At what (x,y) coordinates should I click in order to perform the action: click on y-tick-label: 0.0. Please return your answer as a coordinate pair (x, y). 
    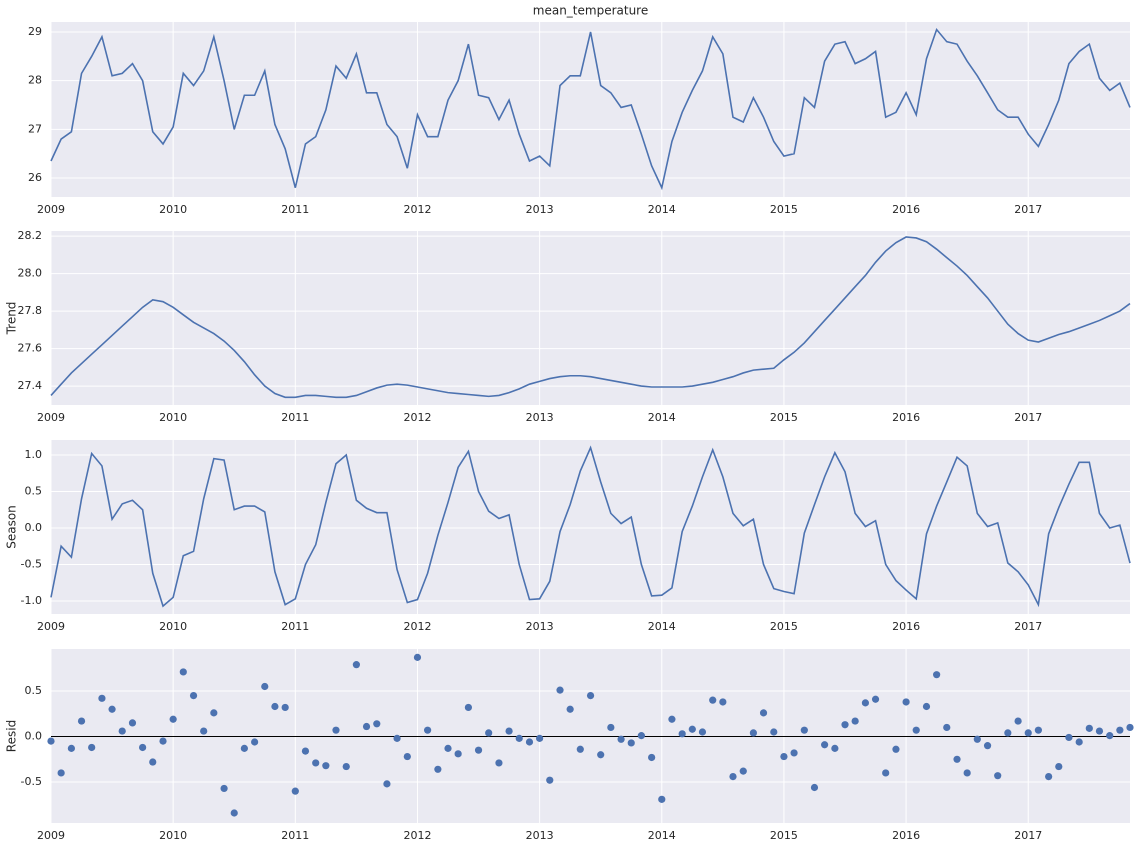
    Looking at the image, I should click on (34, 736).